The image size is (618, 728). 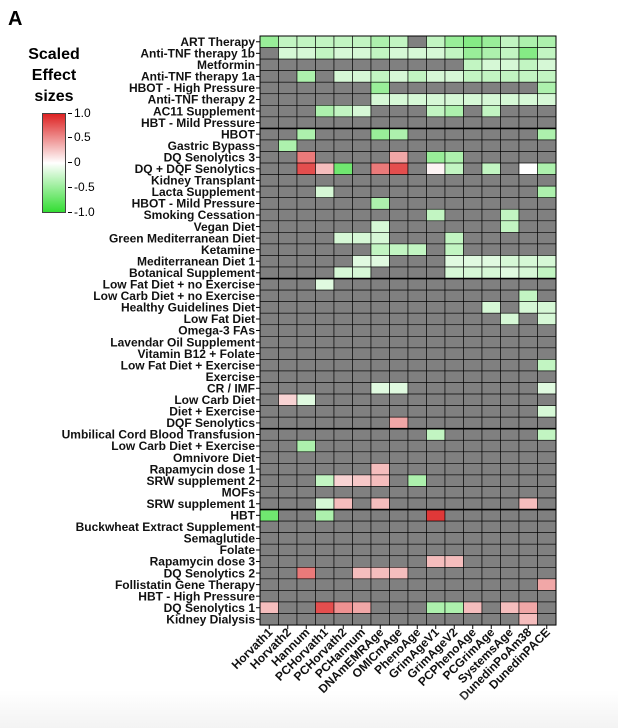 I want to click on row-label: Metformin, so click(x=226, y=65).